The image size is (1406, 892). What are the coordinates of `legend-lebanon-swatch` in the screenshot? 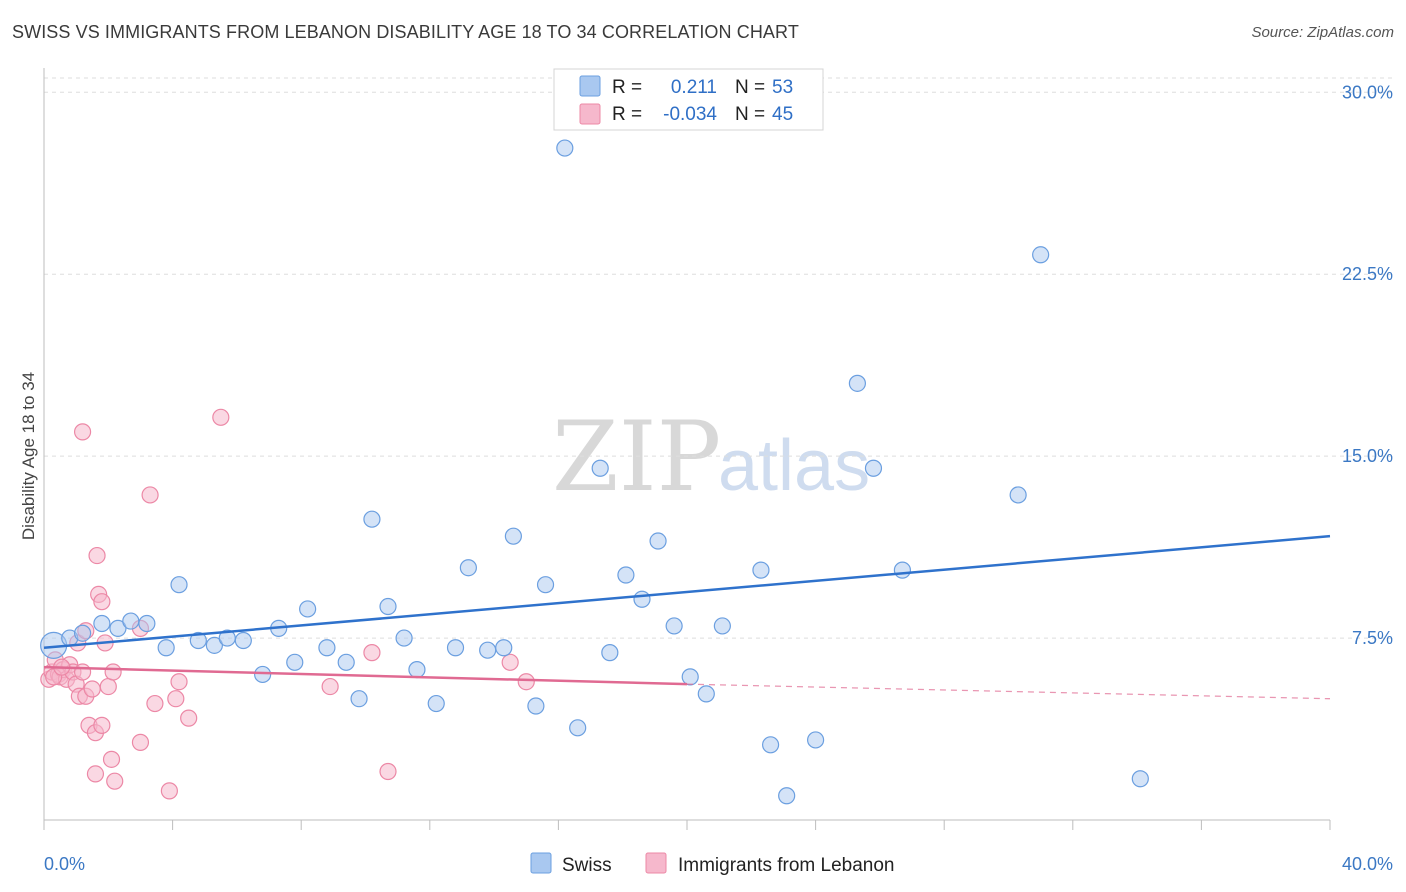 It's located at (590, 114).